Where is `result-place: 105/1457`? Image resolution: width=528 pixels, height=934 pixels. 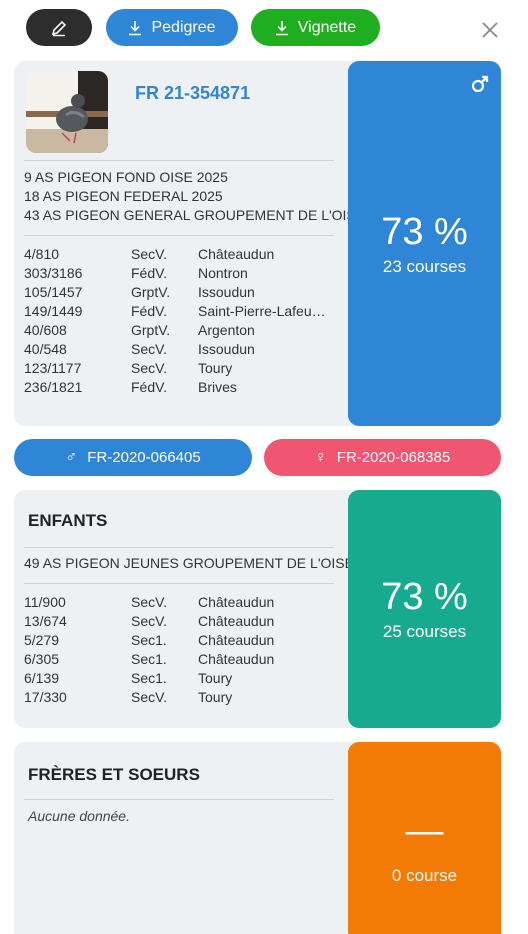
result-place: 105/1457 is located at coordinates (53, 292).